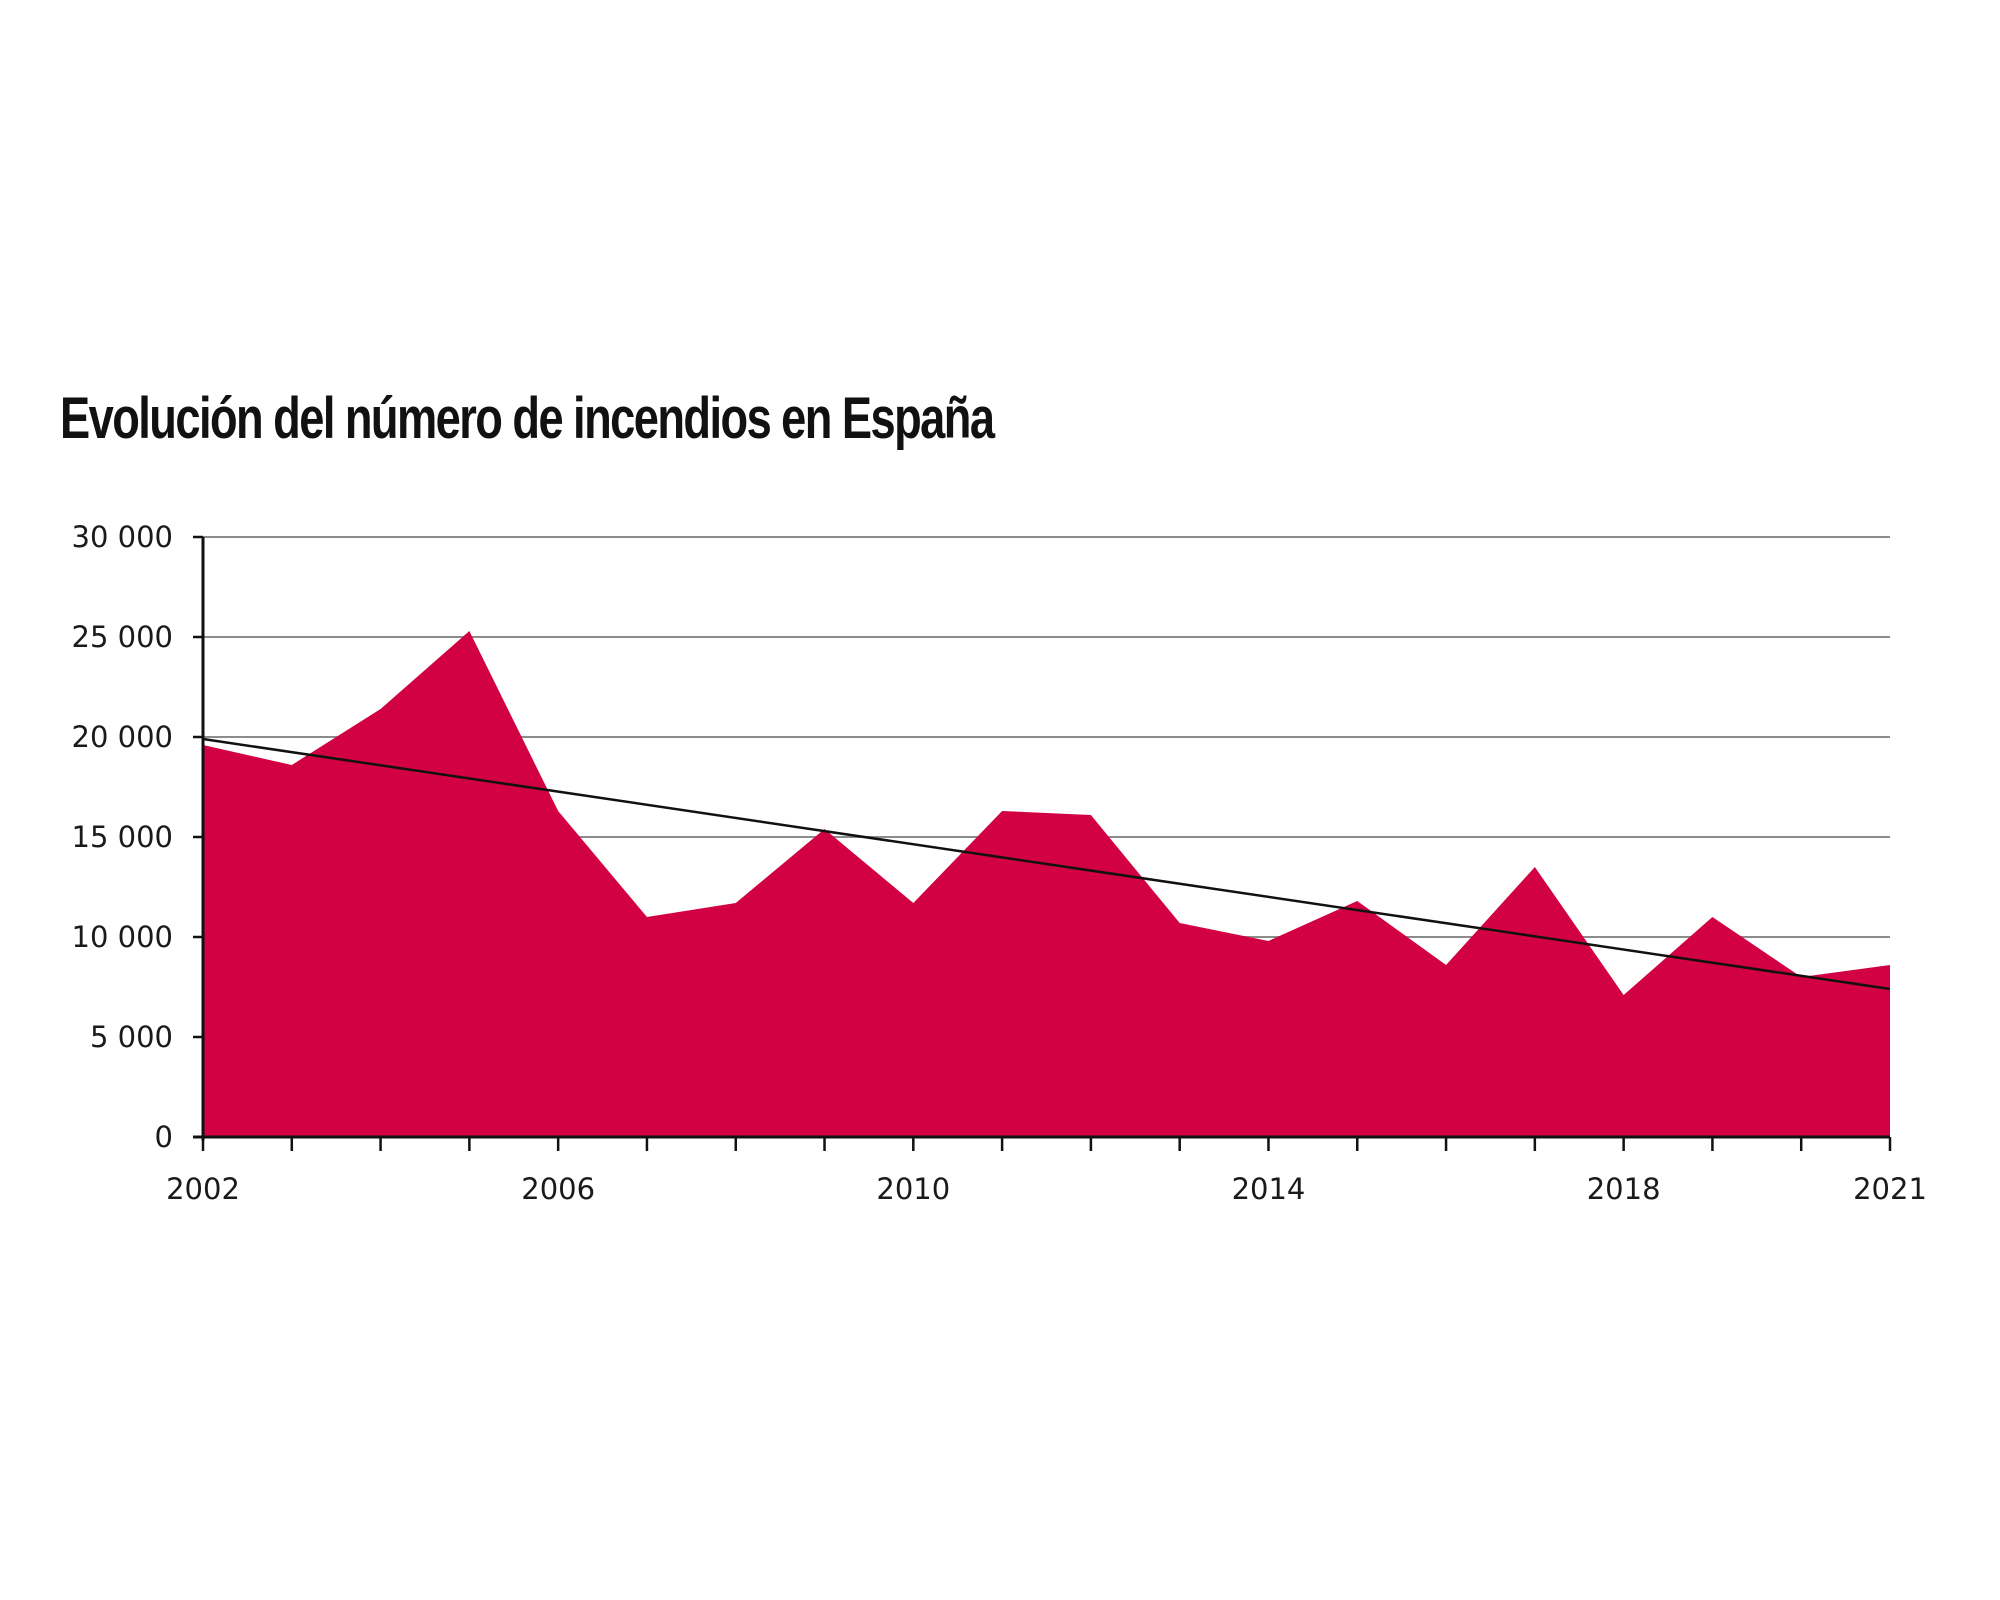  What do you see at coordinates (558, 1189) in the screenshot?
I see `x-tick-label-1: 2006` at bounding box center [558, 1189].